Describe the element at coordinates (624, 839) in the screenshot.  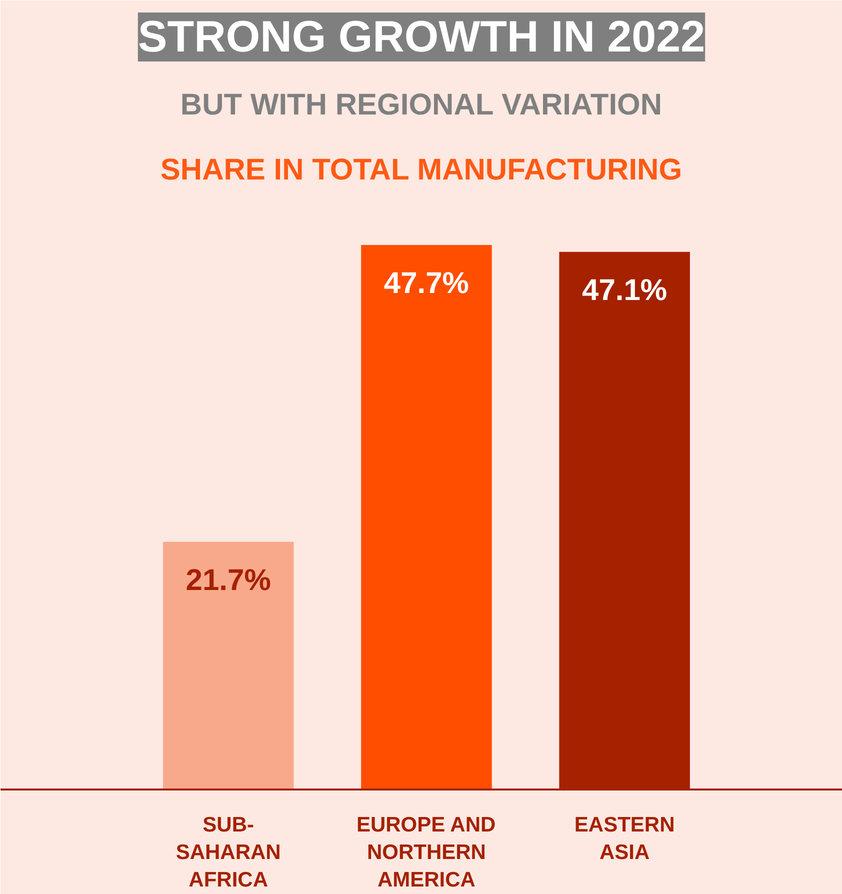
I see `x-tick-label: EASTERN ASIA` at that location.